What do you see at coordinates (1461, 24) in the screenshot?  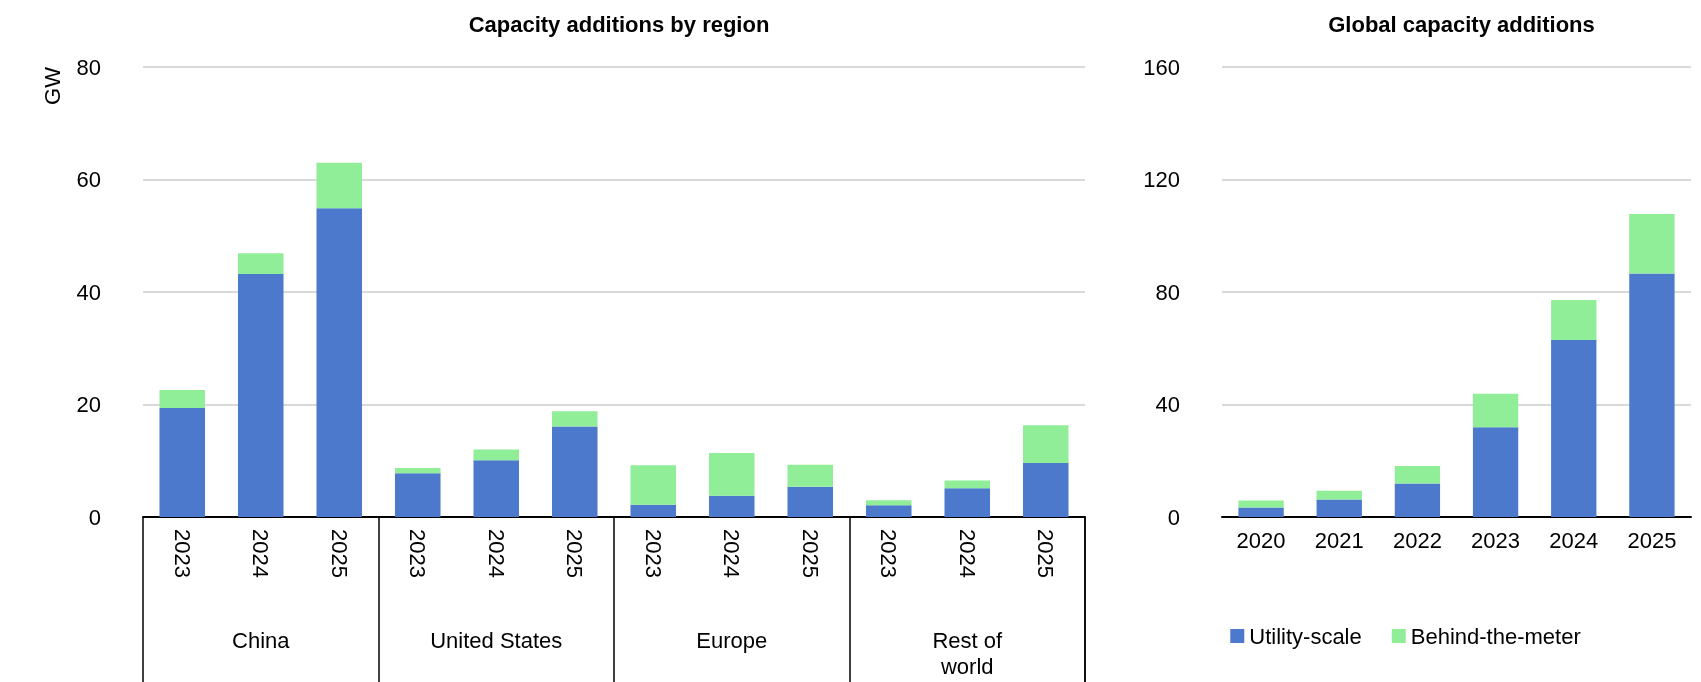 I see `chart-title: Global capacity additions` at bounding box center [1461, 24].